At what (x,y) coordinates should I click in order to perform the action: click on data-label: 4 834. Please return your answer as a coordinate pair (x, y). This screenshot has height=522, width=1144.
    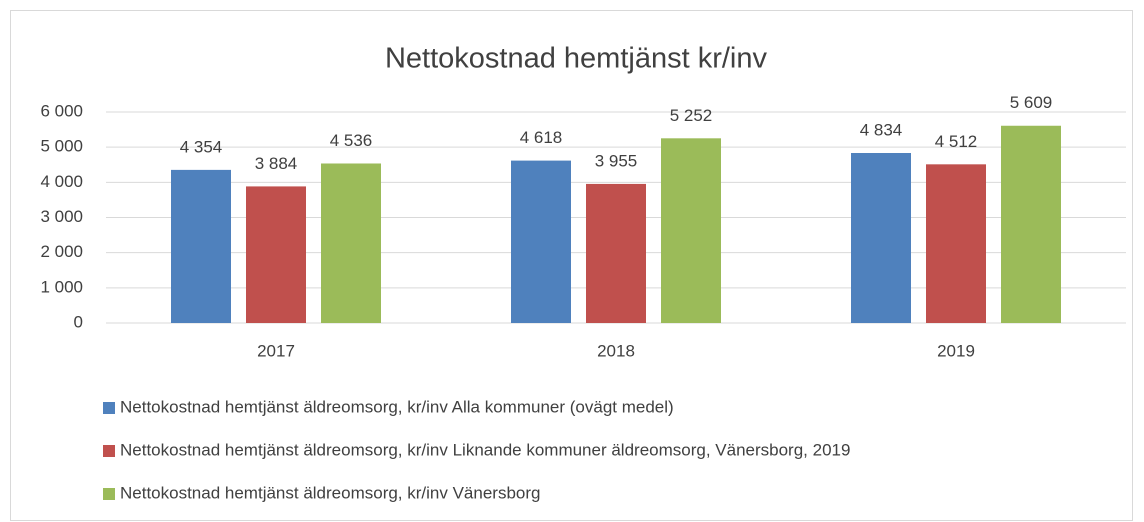
    Looking at the image, I should click on (881, 129).